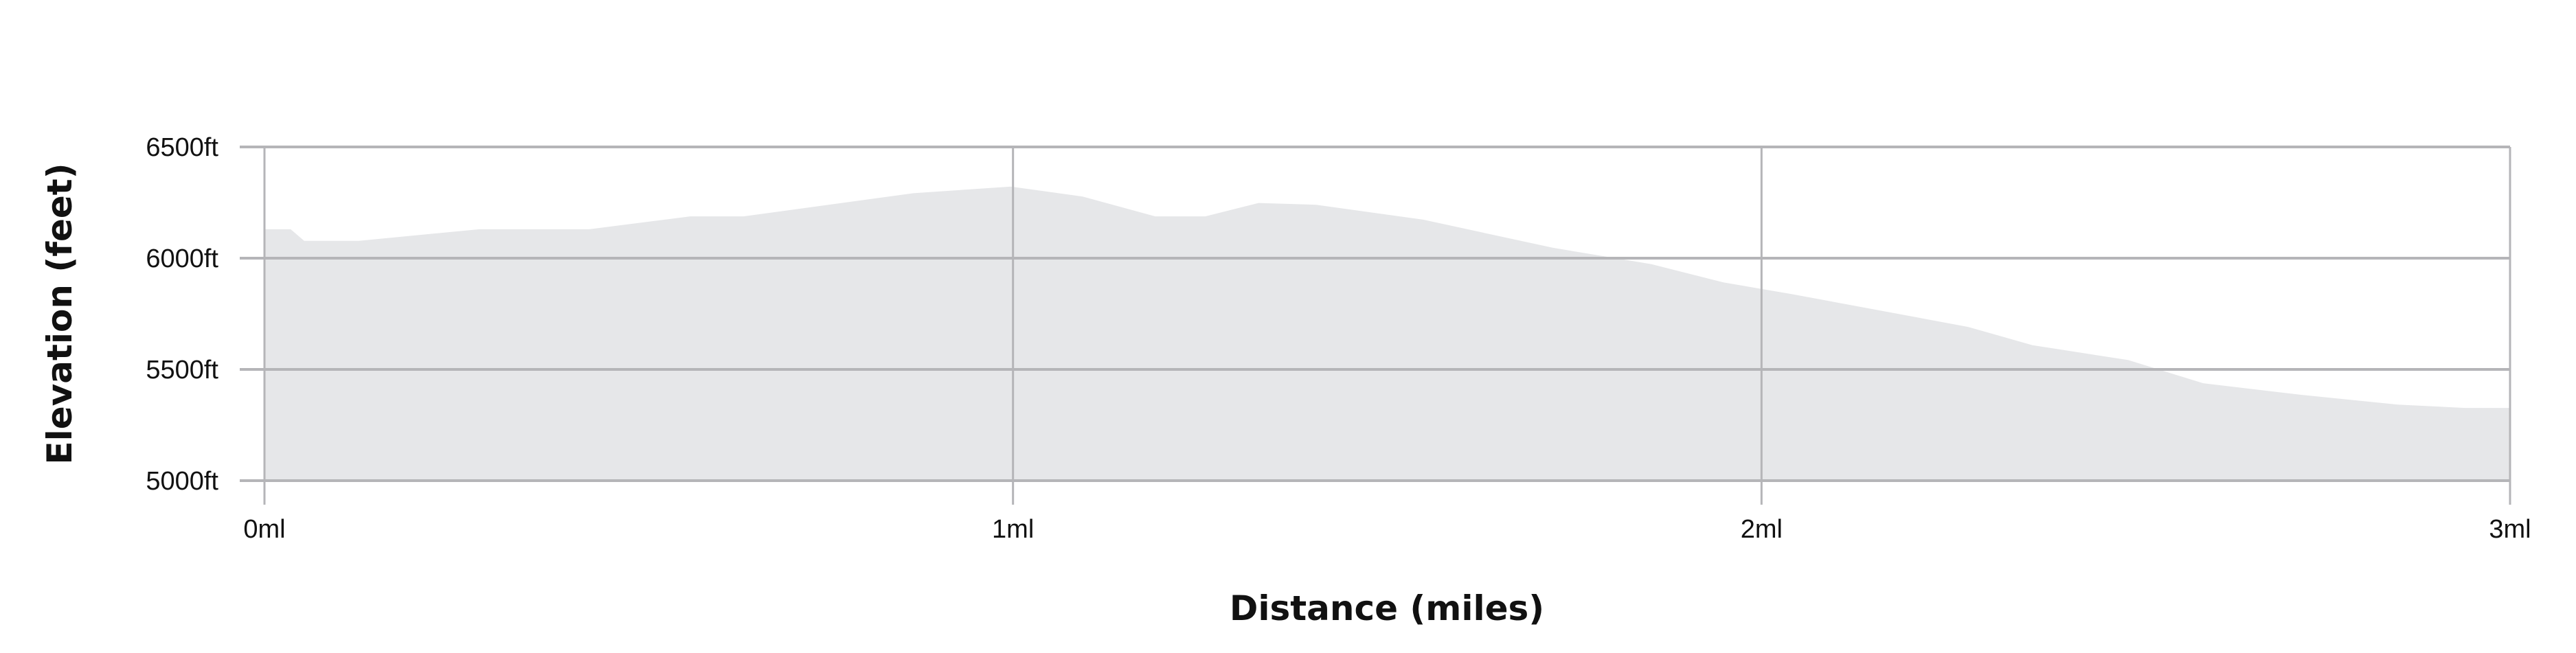 This screenshot has height=653, width=2576. I want to click on x-tick-label: 0ml, so click(264, 529).